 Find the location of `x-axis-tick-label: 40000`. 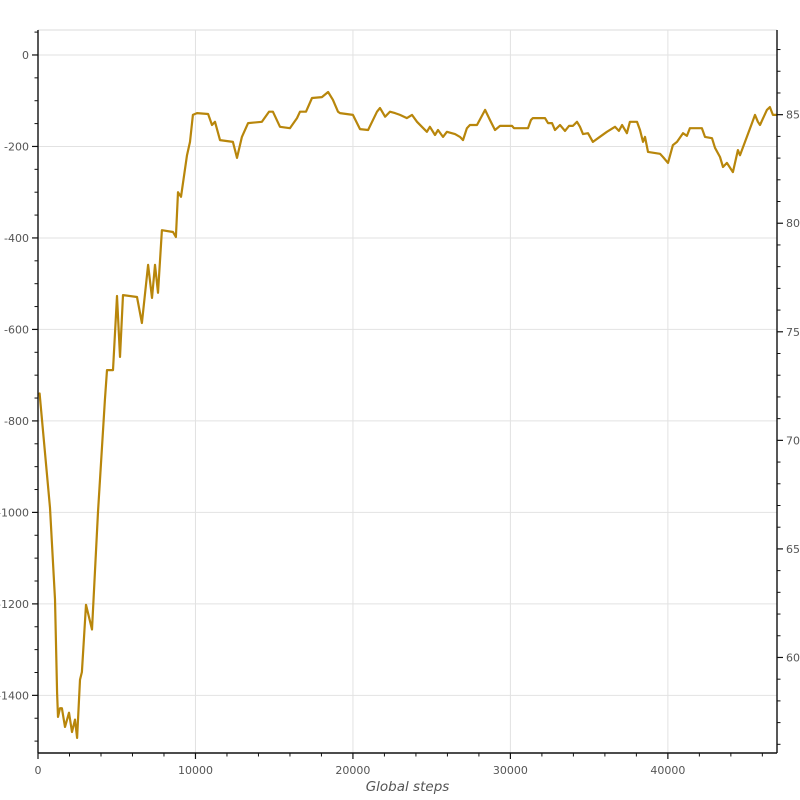

x-axis-tick-label: 40000 is located at coordinates (667, 770).